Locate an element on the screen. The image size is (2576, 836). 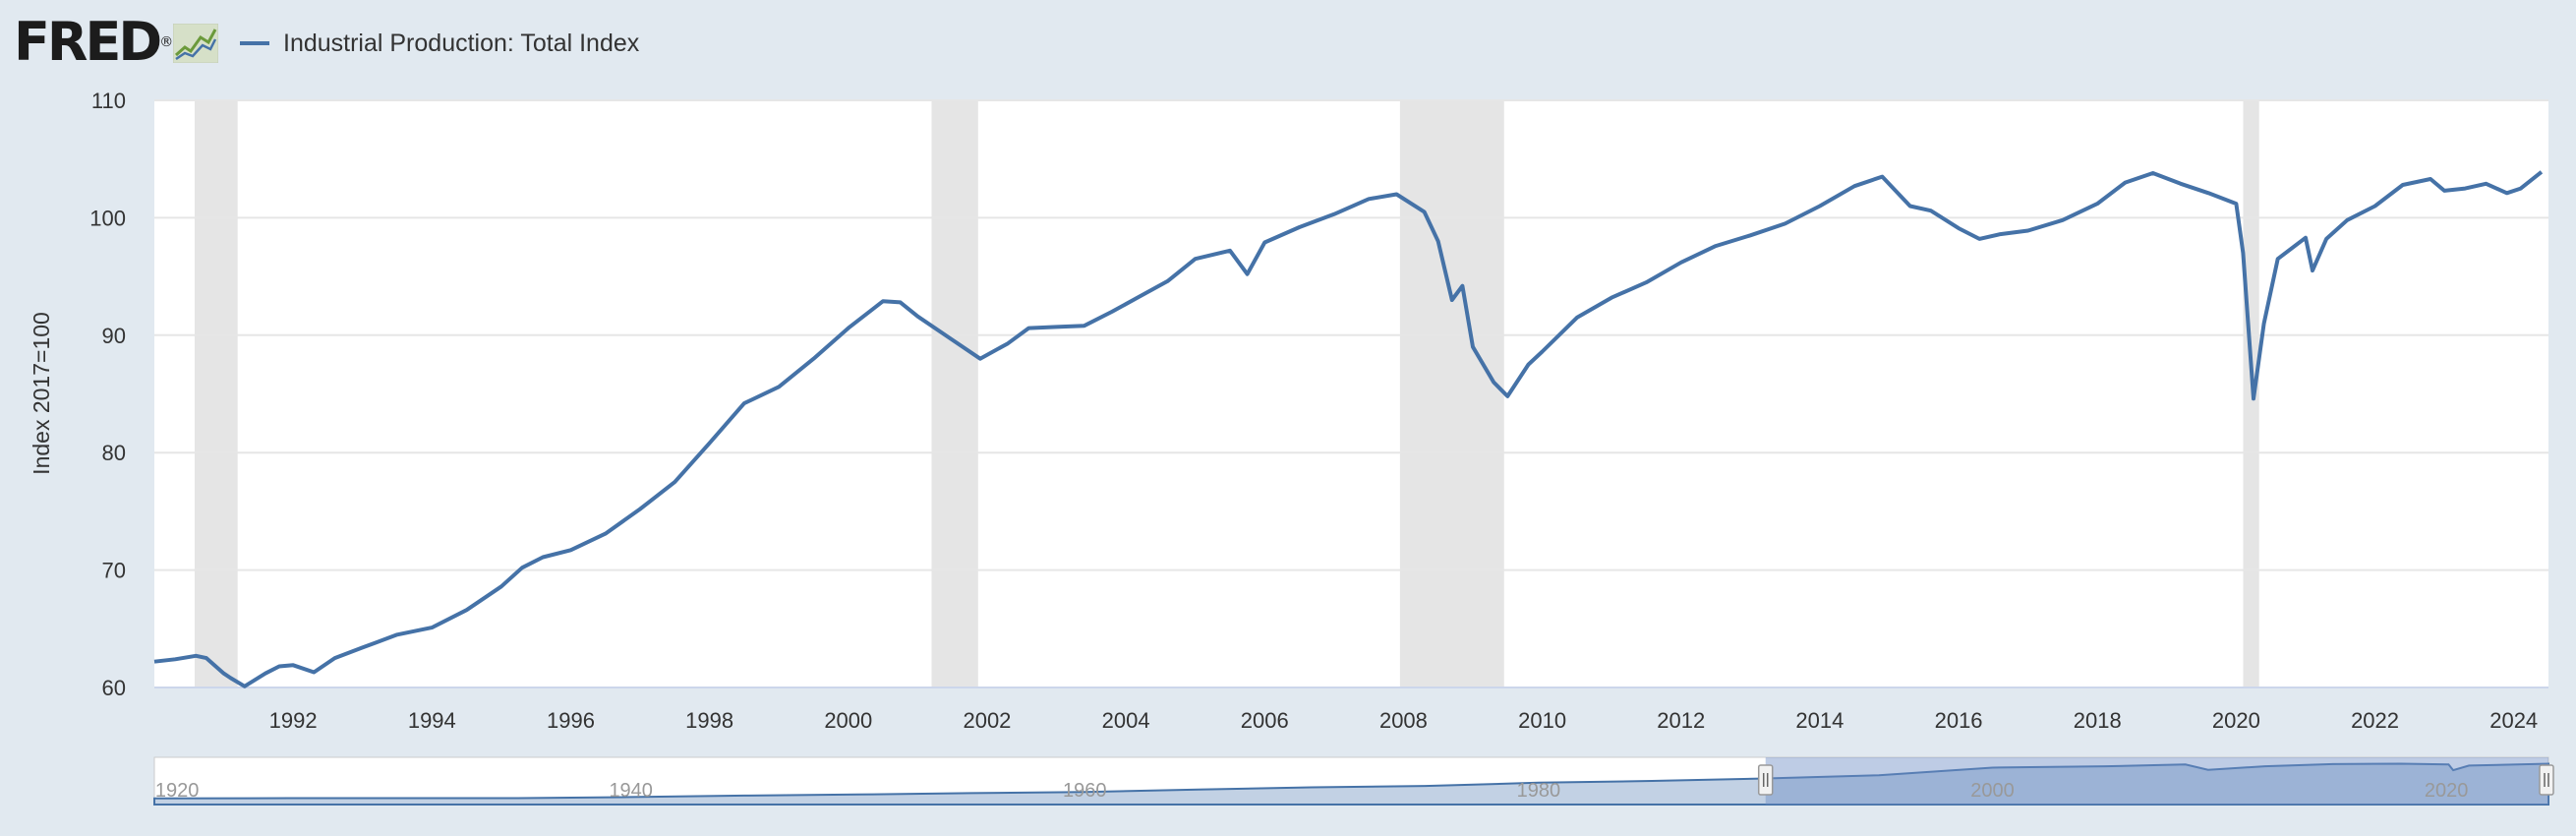
x-tick-label: 2000 is located at coordinates (848, 721).